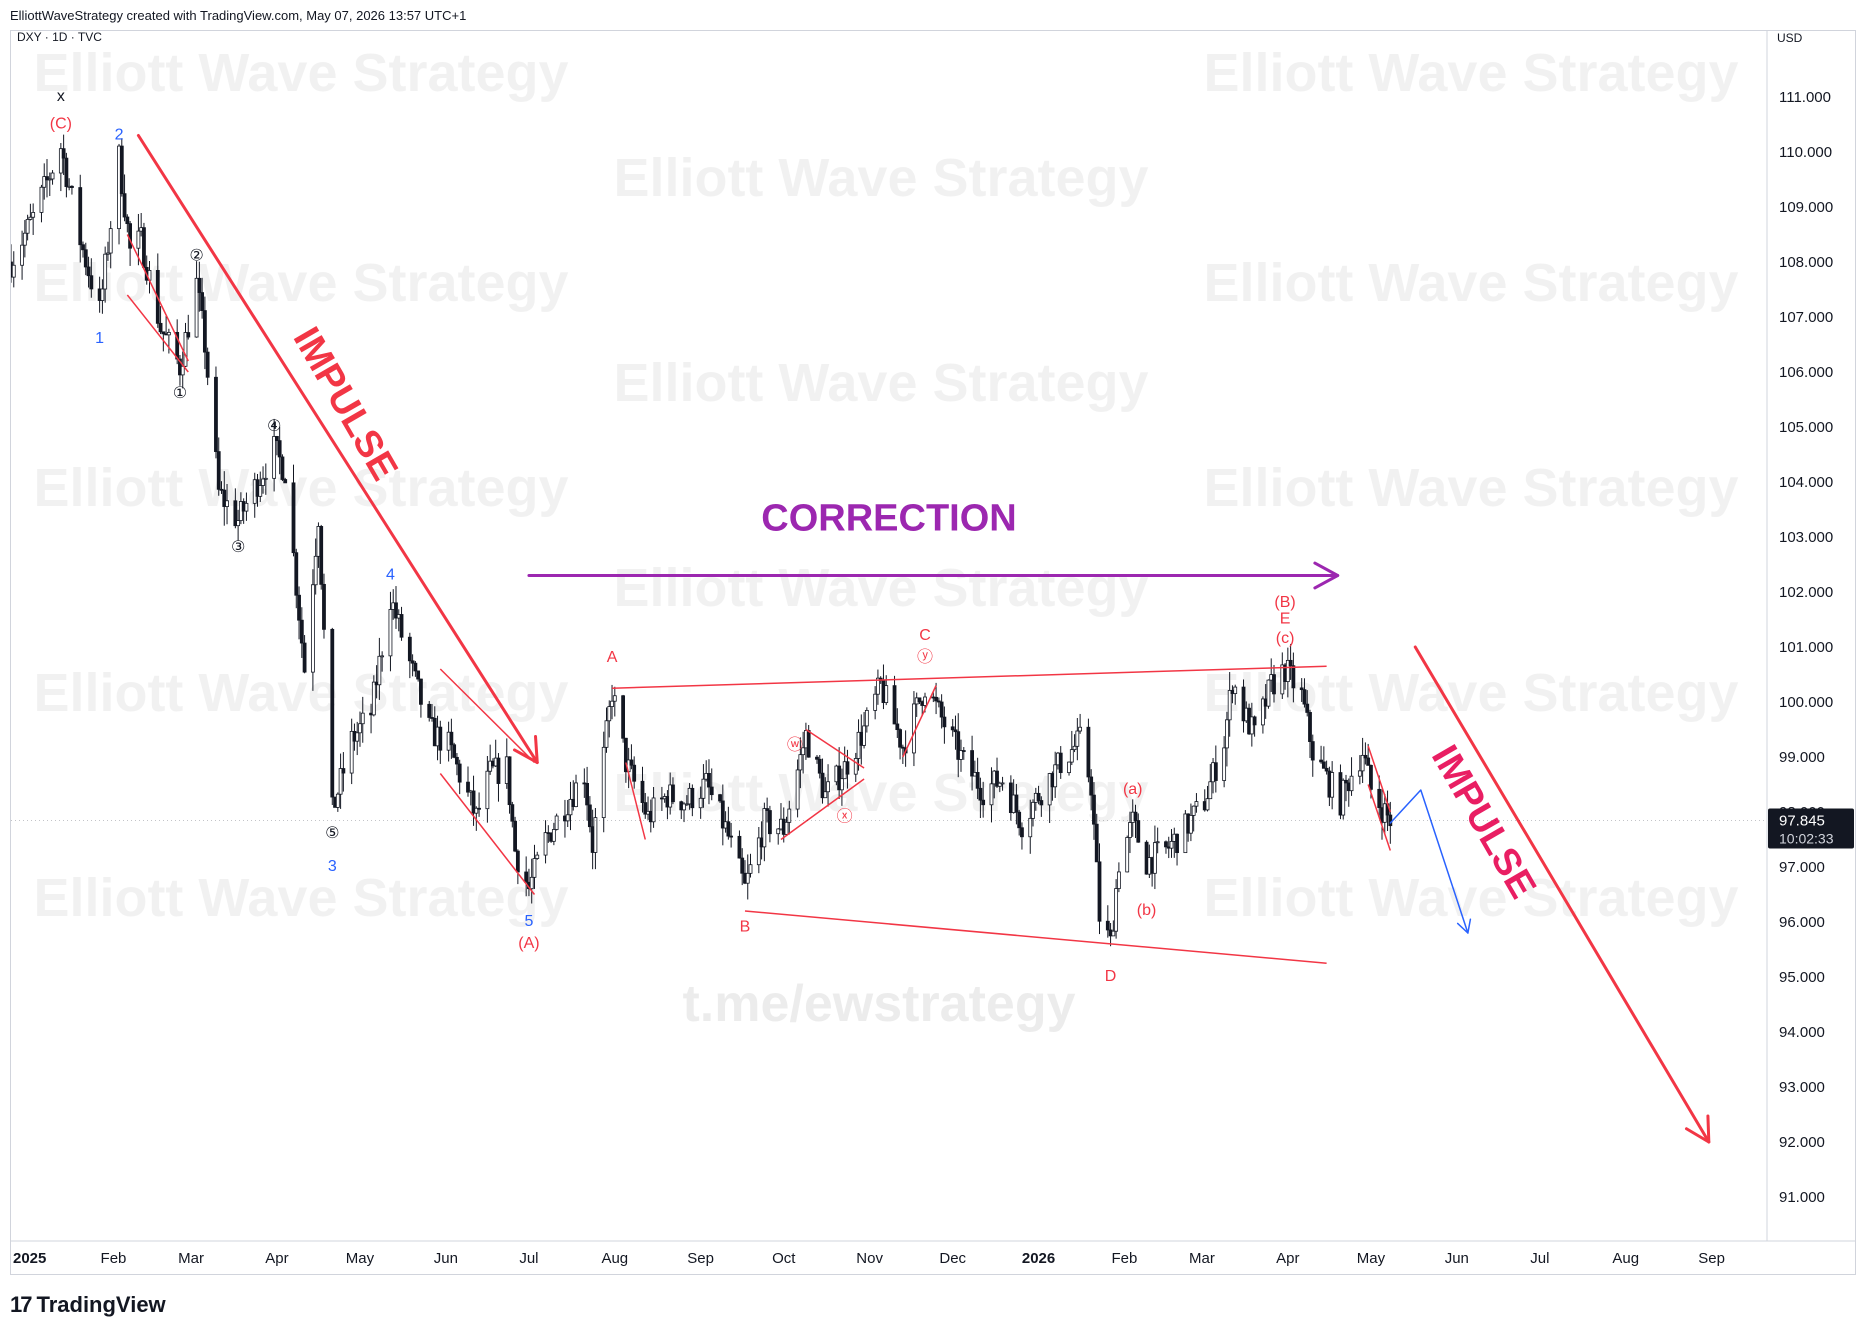  What do you see at coordinates (196, 256) in the screenshot?
I see `wave-label: ②` at bounding box center [196, 256].